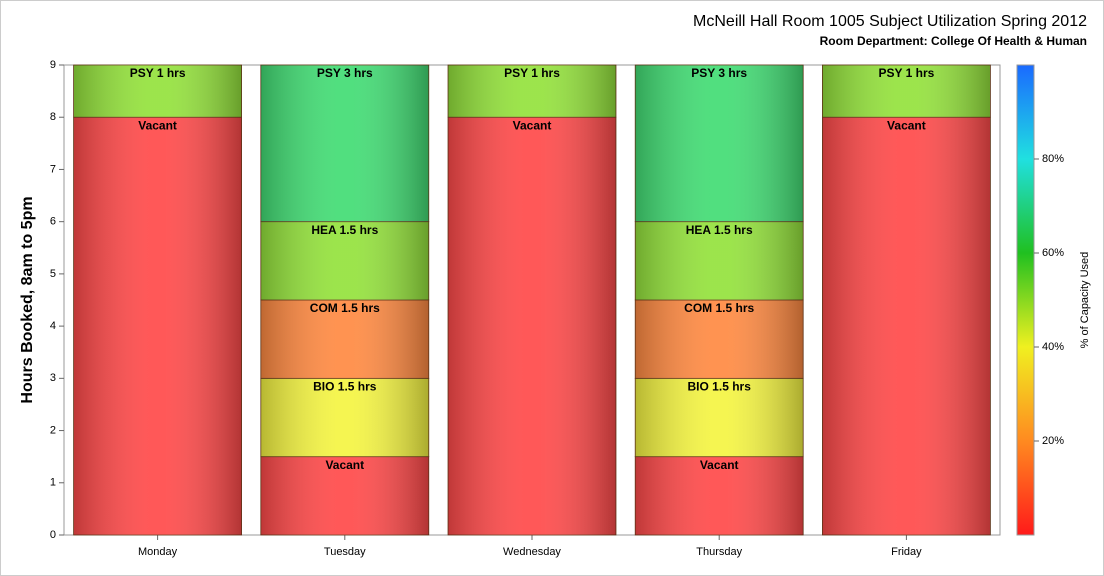 The image size is (1104, 576). I want to click on colorbar-tick-label: 20%, so click(1053, 441).